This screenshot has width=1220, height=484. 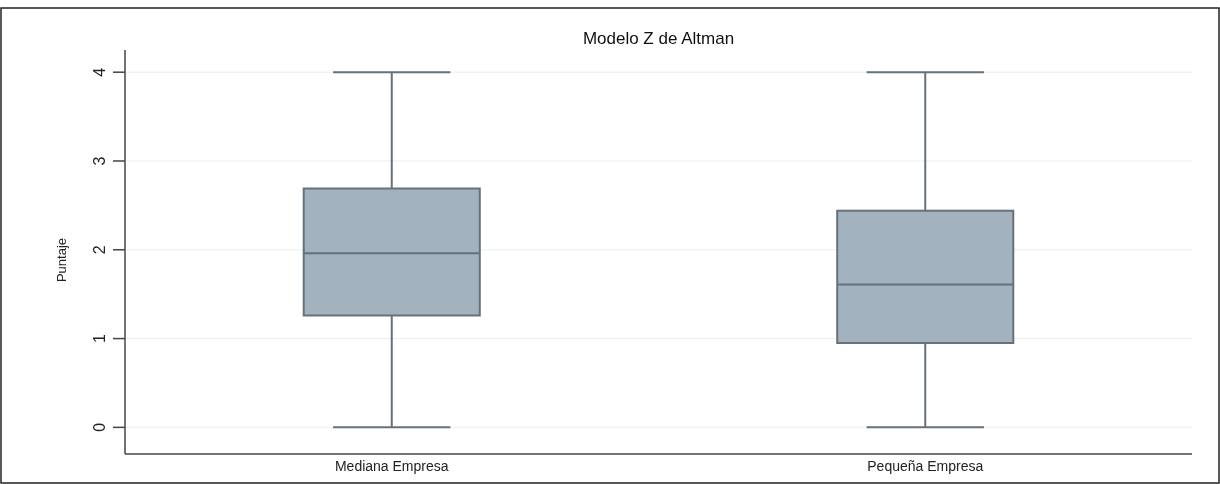 I want to click on y-tick-label: 2, so click(x=99, y=250).